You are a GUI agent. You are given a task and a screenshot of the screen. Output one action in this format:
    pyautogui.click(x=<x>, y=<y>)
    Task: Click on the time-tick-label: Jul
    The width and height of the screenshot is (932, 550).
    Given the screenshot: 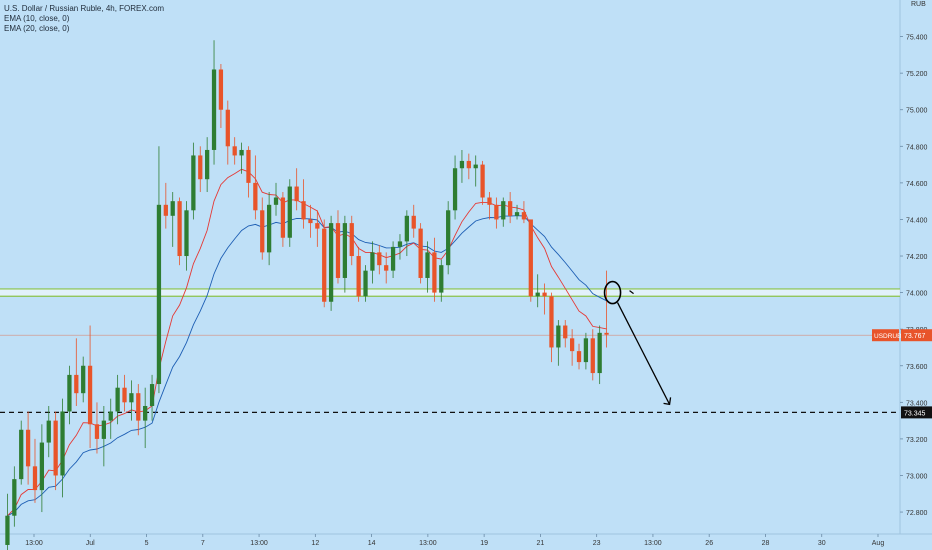 What is the action you would take?
    pyautogui.click(x=90, y=543)
    